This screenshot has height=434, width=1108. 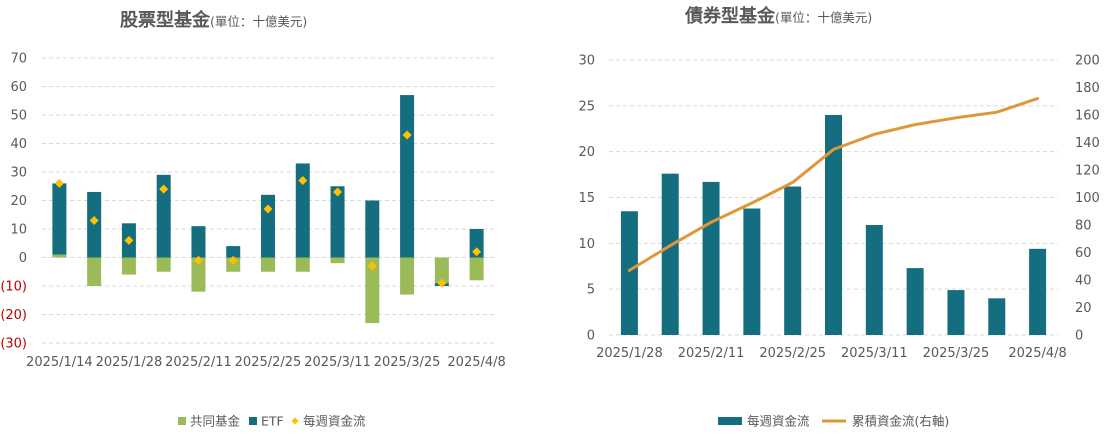 I want to click on equity-x-tick: 2025/4/8, so click(x=476, y=362).